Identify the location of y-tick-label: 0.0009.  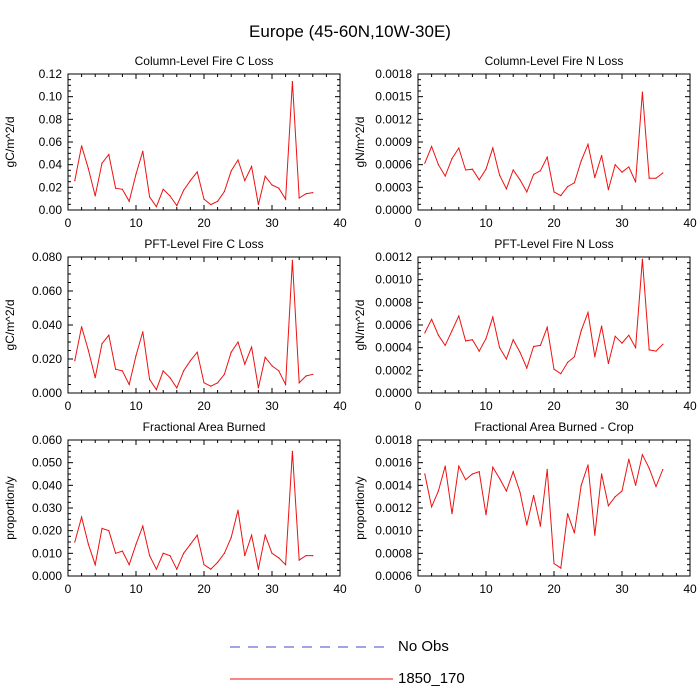
(393, 142).